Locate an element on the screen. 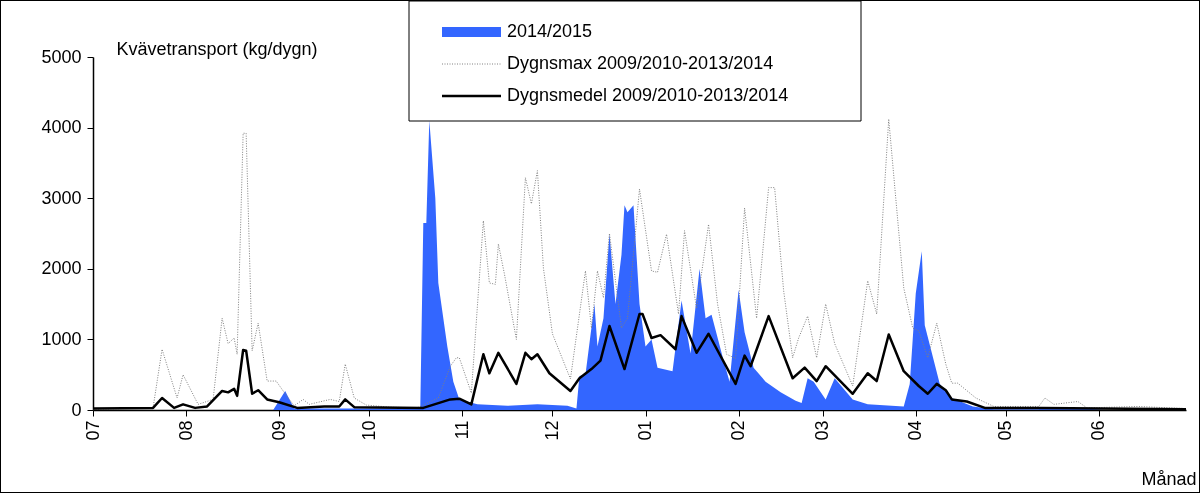 Image resolution: width=1202 pixels, height=495 pixels. x-tick-label: 03 is located at coordinates (822, 430).